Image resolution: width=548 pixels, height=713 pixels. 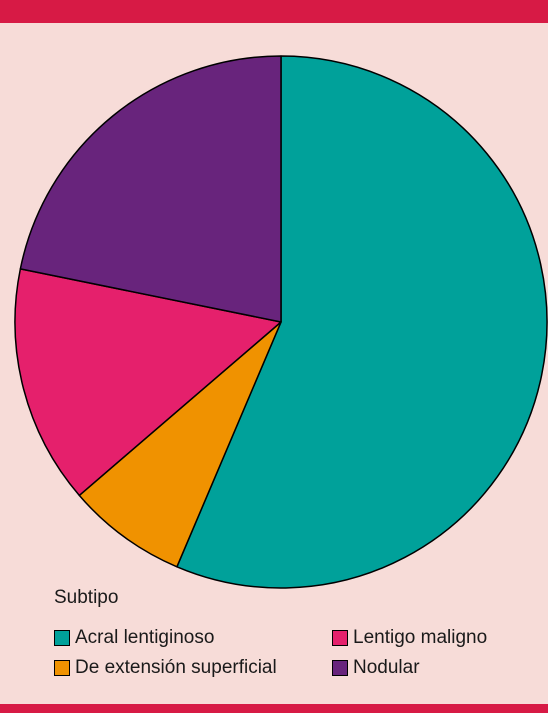 What do you see at coordinates (340, 638) in the screenshot?
I see `legend-swatch-lentigo-maligno` at bounding box center [340, 638].